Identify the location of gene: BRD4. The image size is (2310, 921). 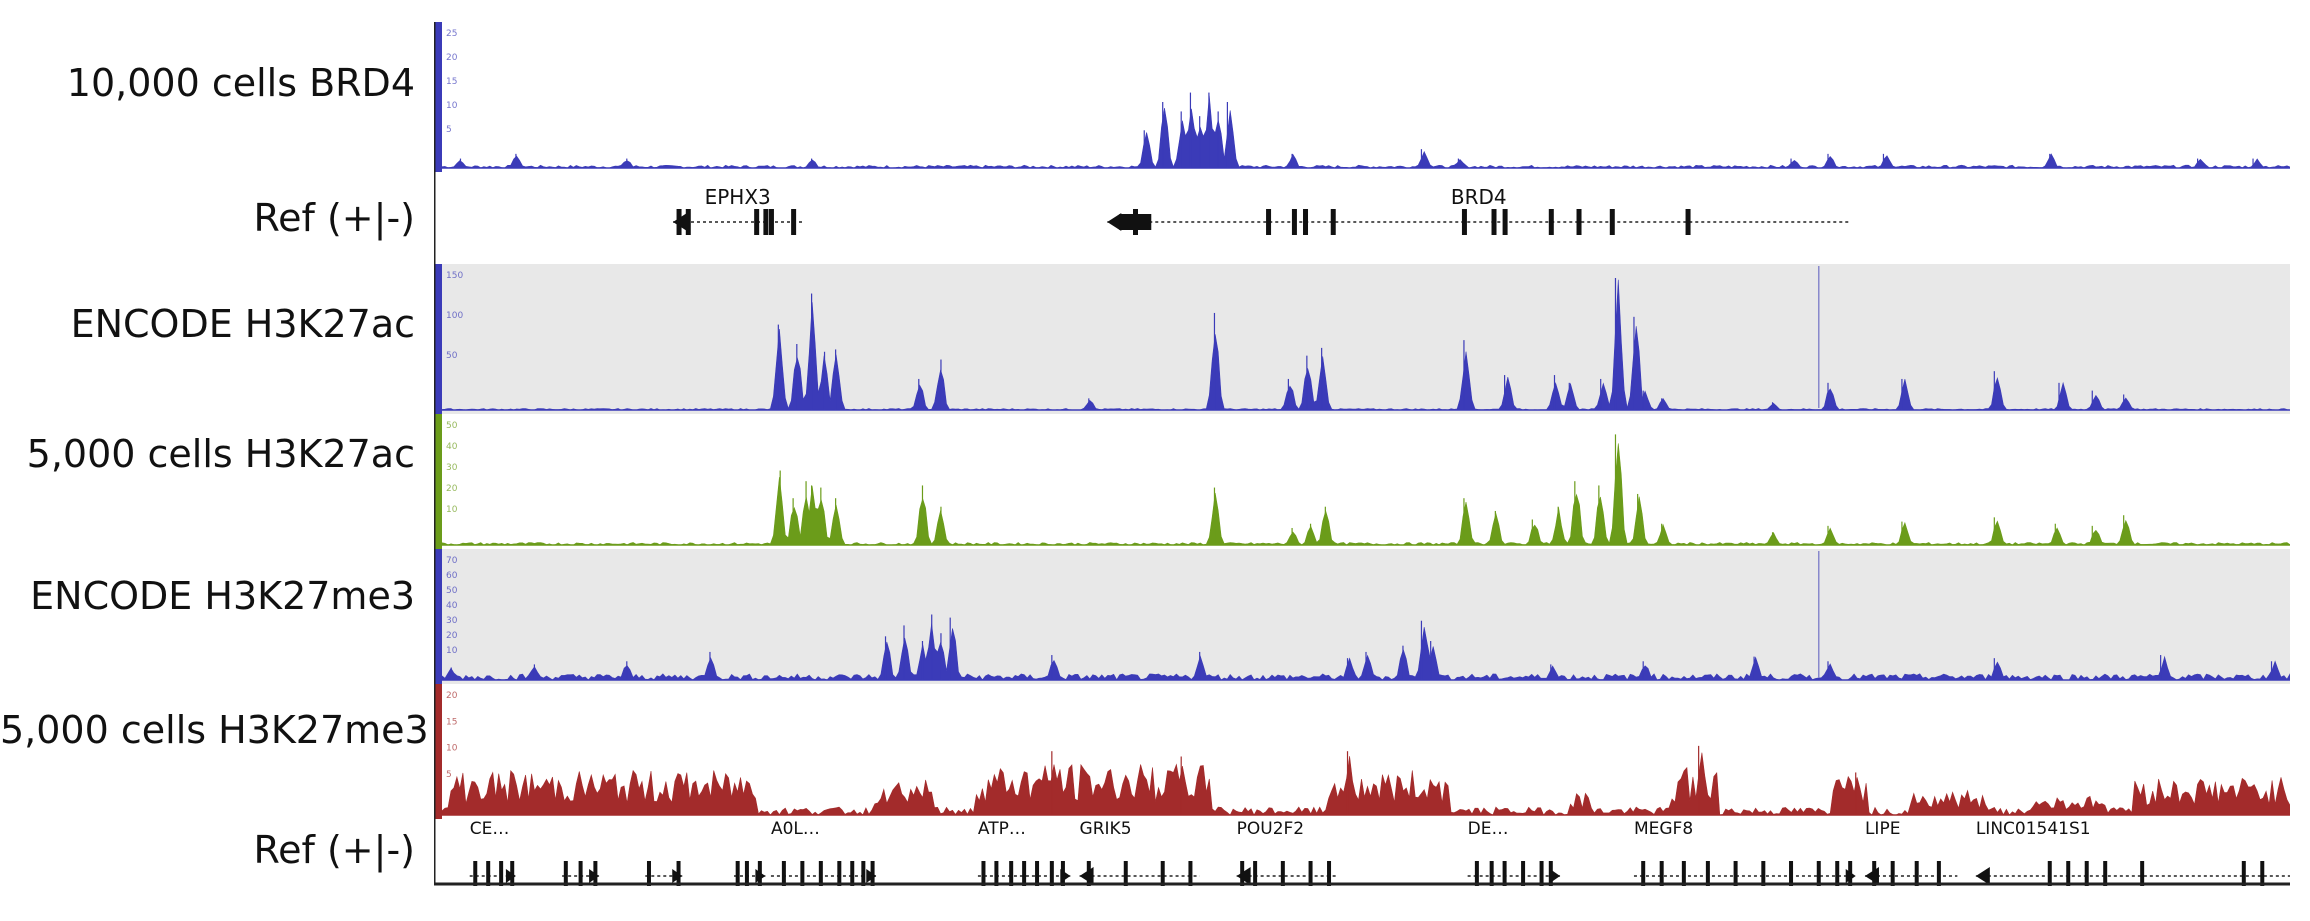
(1479, 210).